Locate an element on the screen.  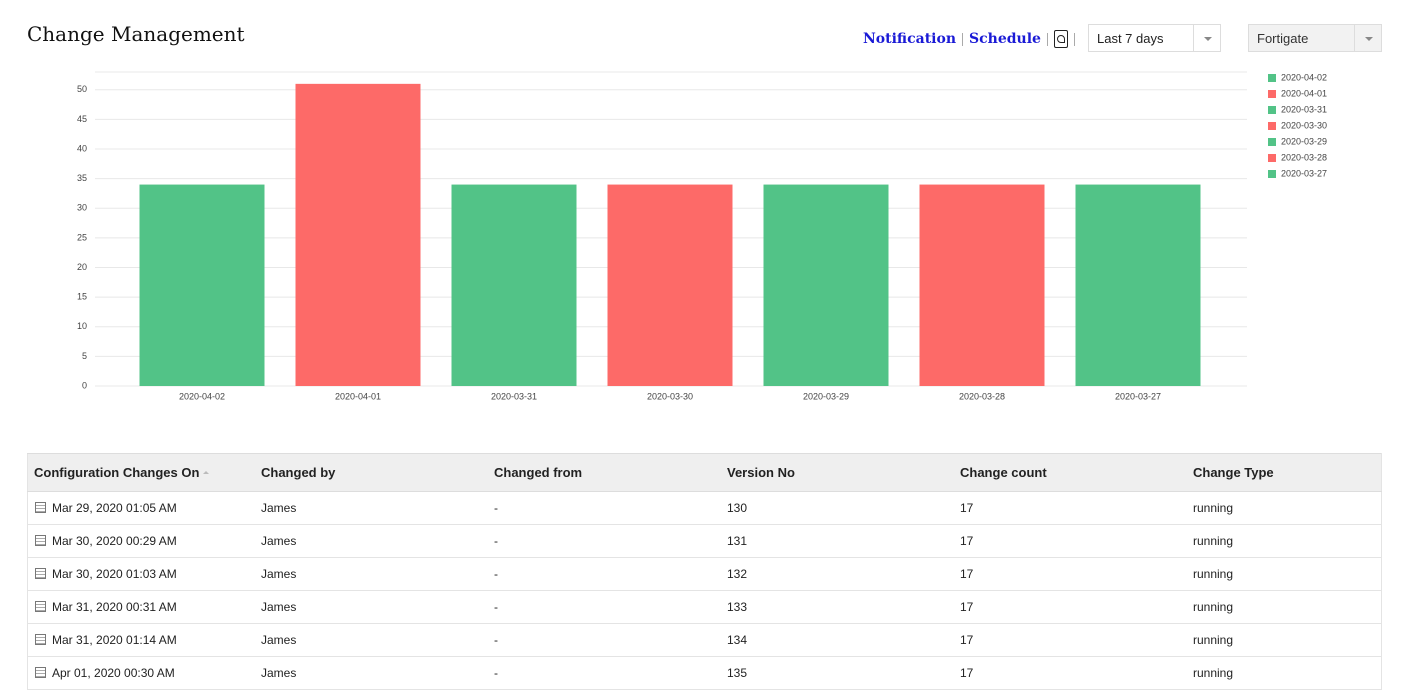
cell-text: 130 is located at coordinates (737, 508).